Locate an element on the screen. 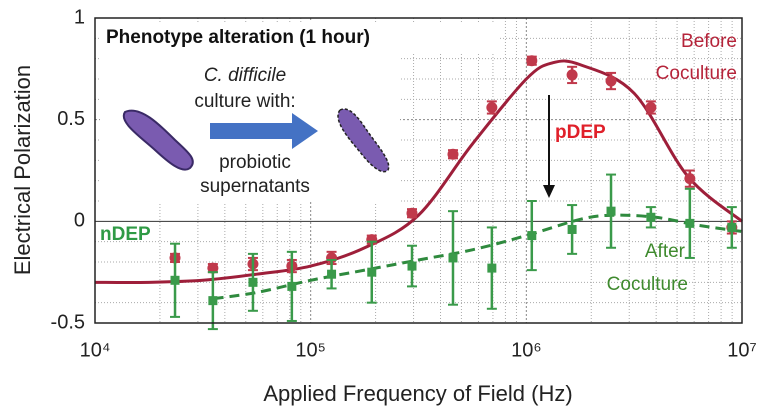  y-tick-label: -0.5 is located at coordinates (68, 322).